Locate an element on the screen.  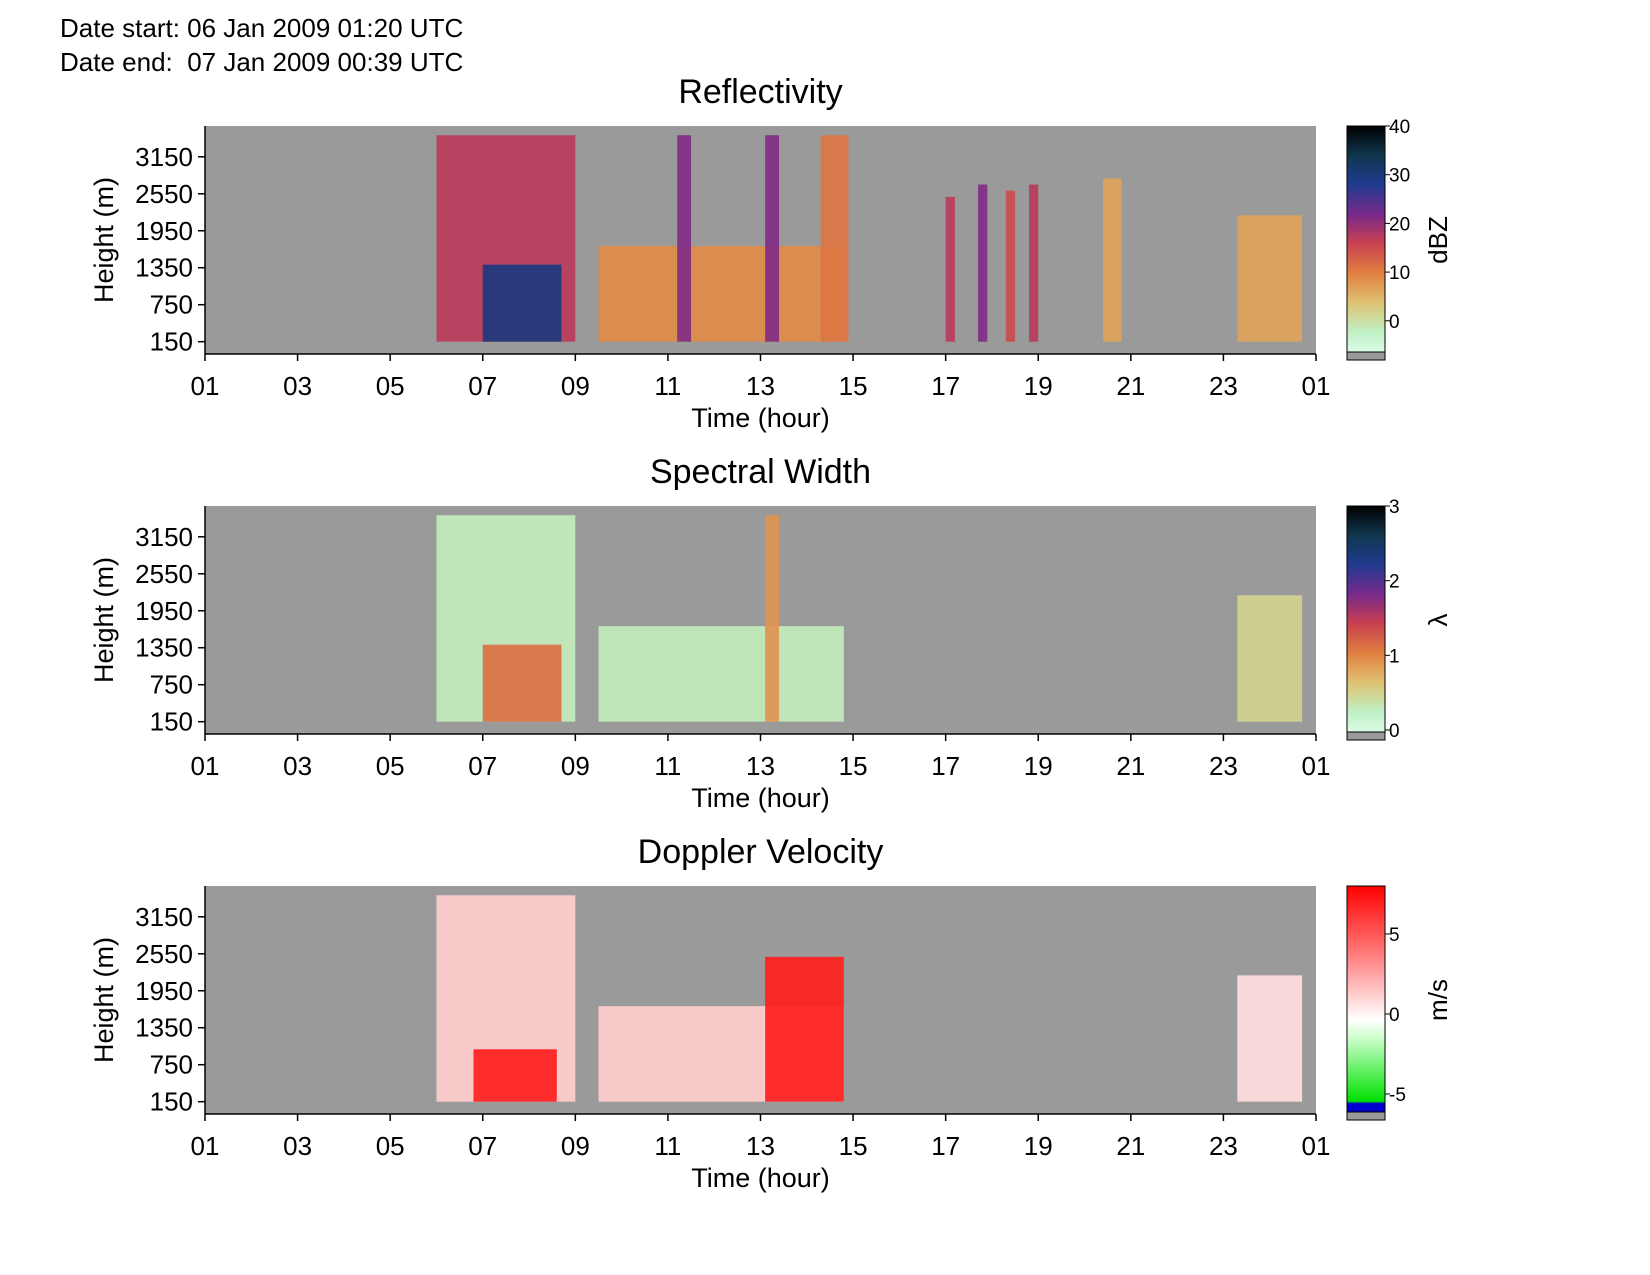
colorbar-label: λ is located at coordinates (1438, 620).